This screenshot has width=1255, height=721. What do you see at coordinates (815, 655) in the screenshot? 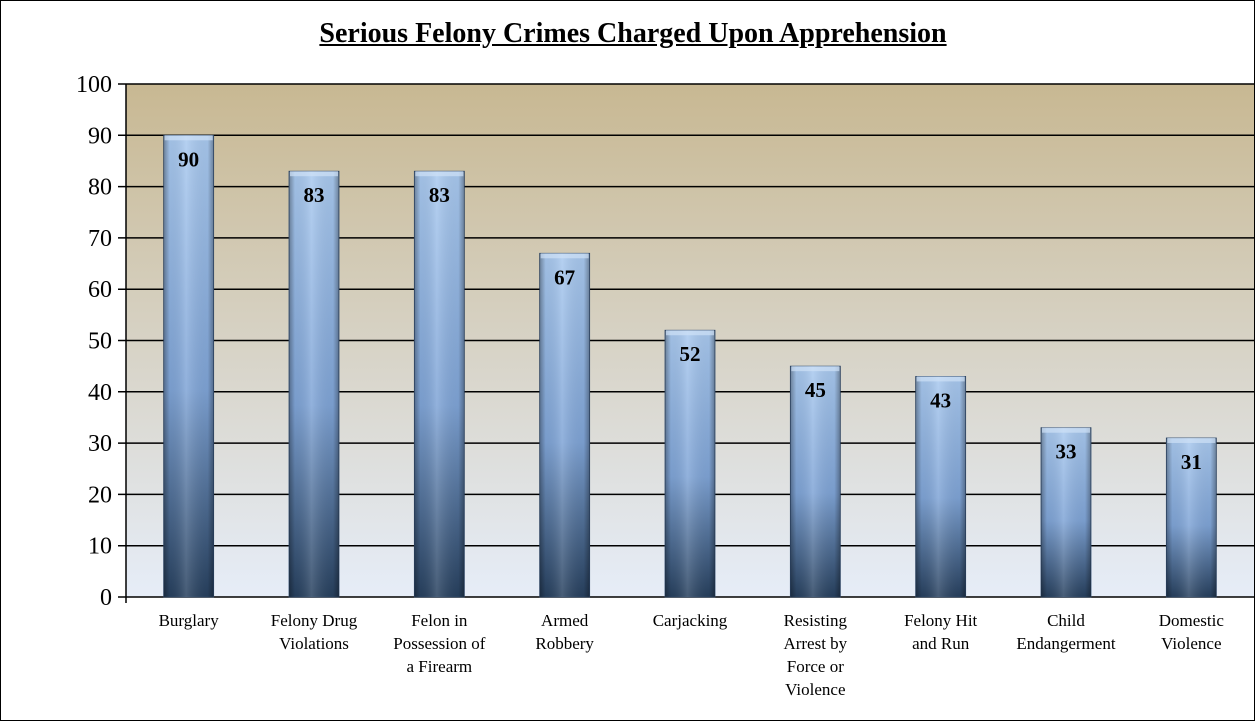
I see `x-tick-label: Resisting Arrest by Force or Violence` at bounding box center [815, 655].